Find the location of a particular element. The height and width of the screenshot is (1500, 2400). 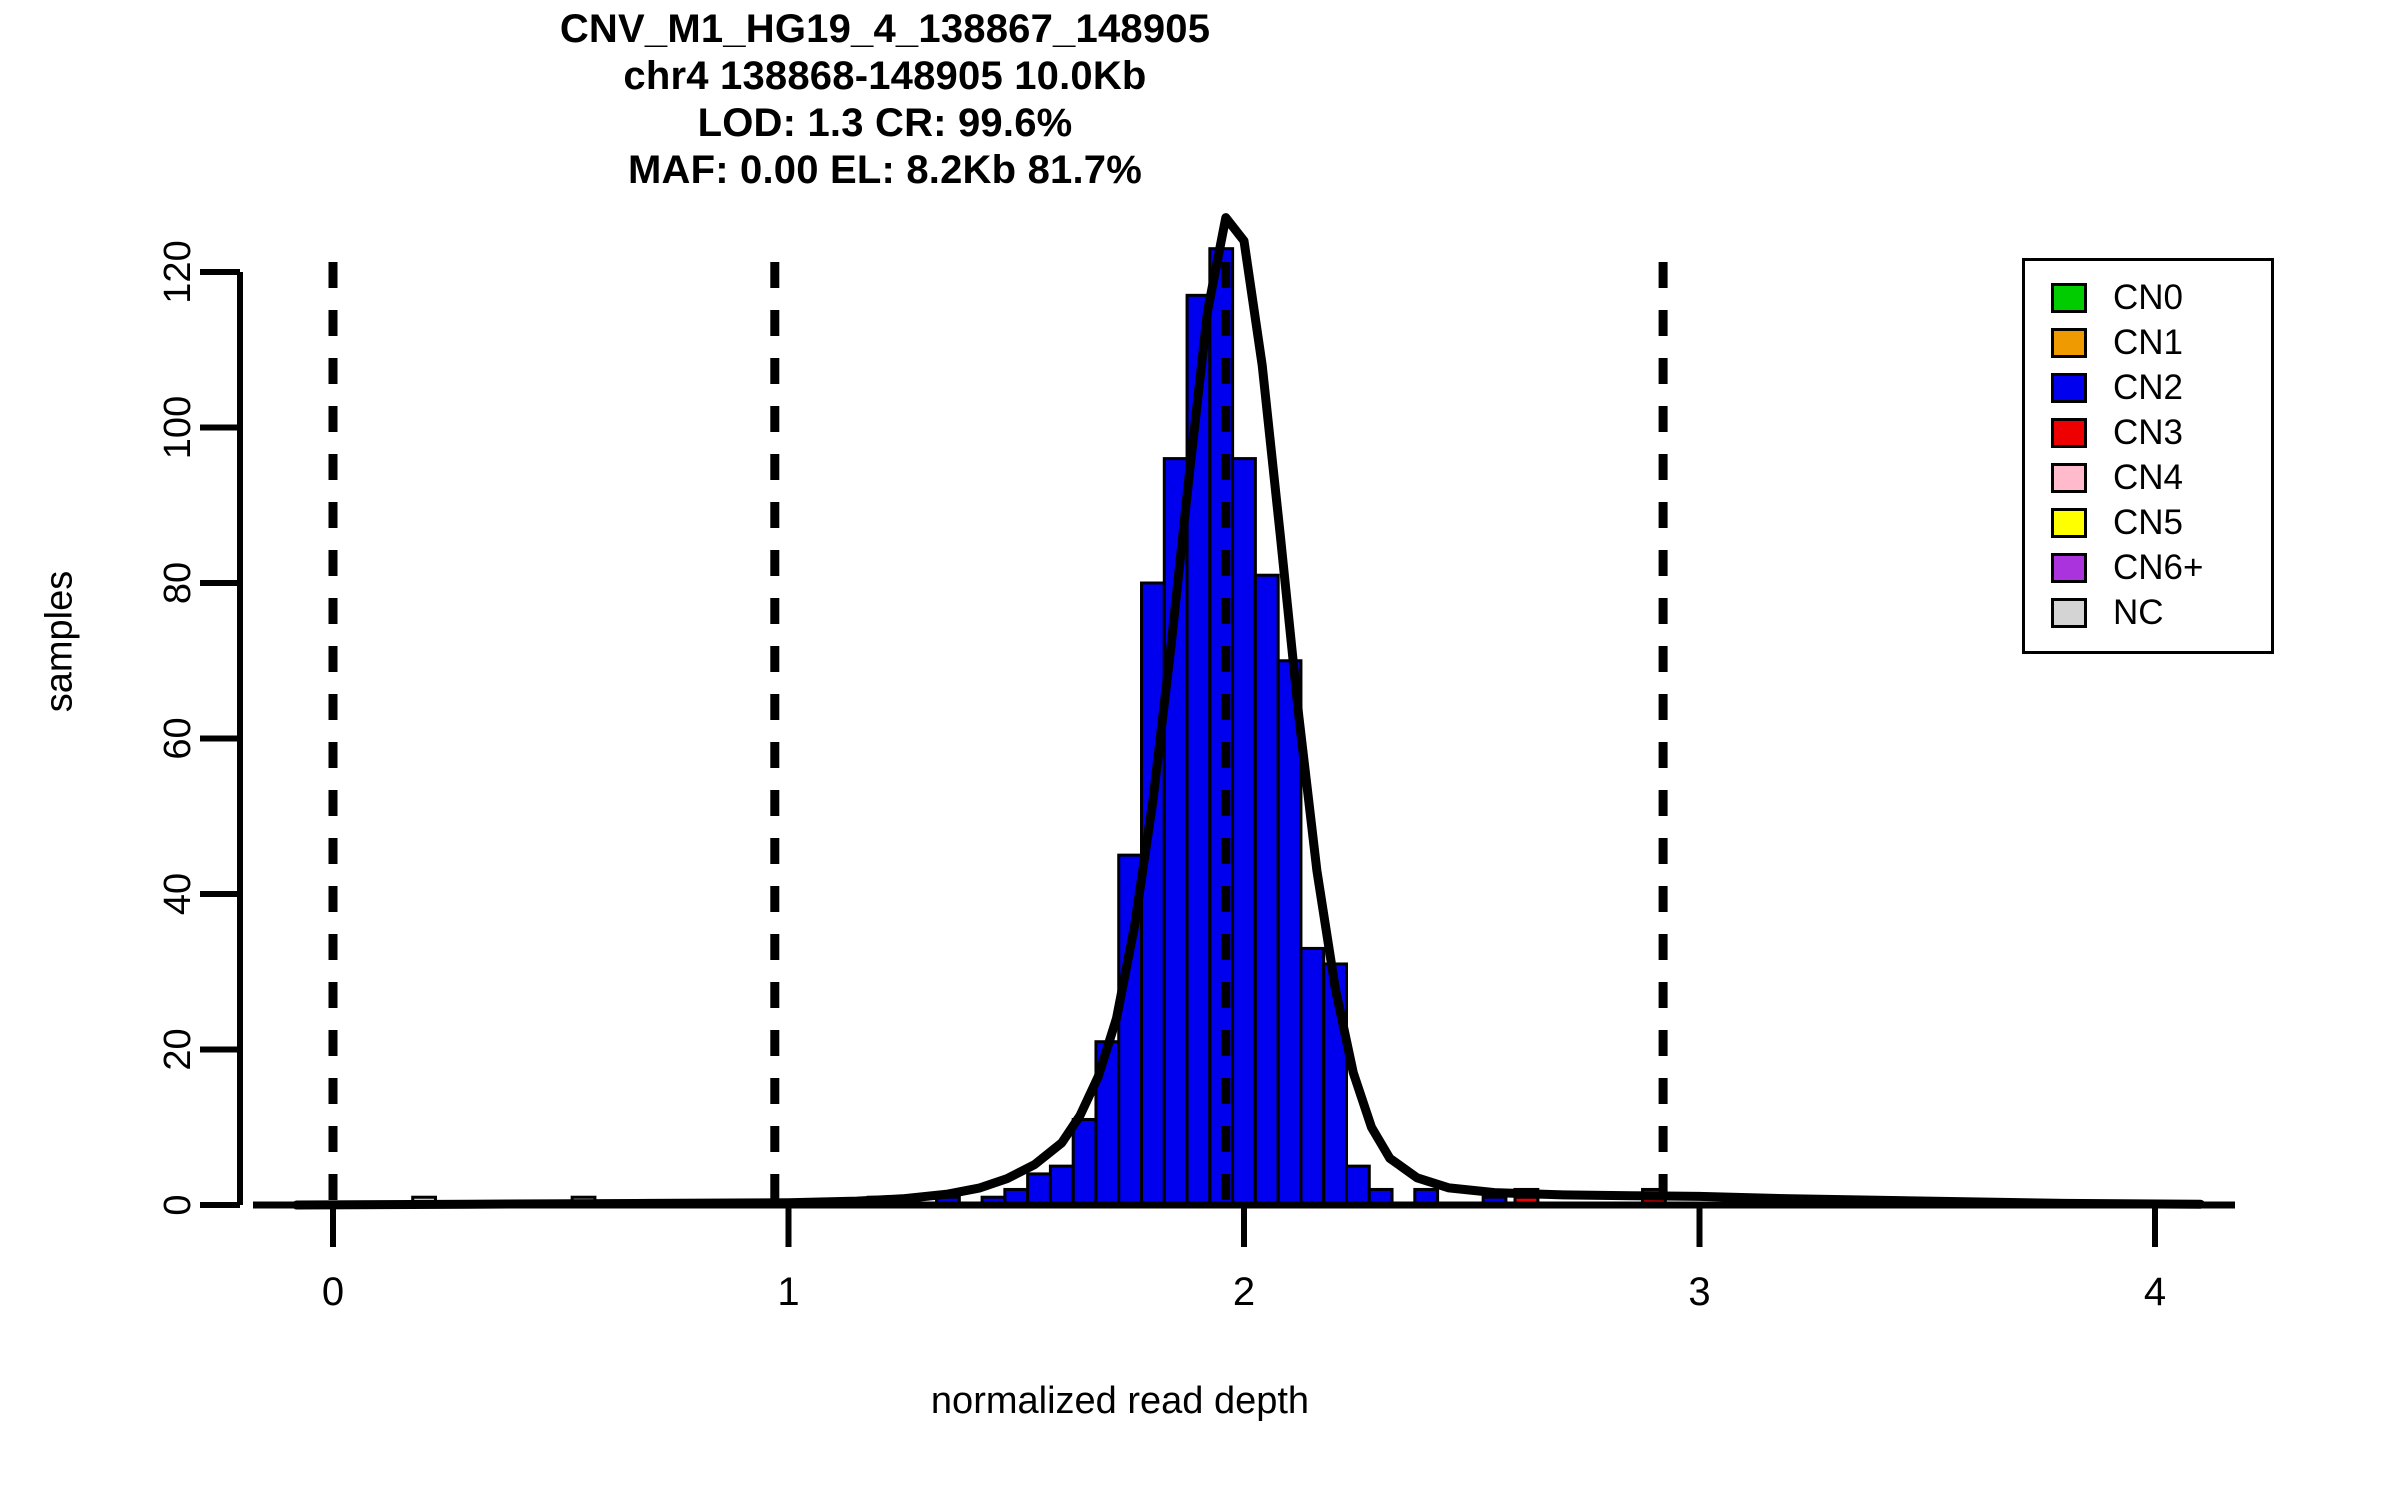

legend-item-label: CN1 is located at coordinates (2148, 342).